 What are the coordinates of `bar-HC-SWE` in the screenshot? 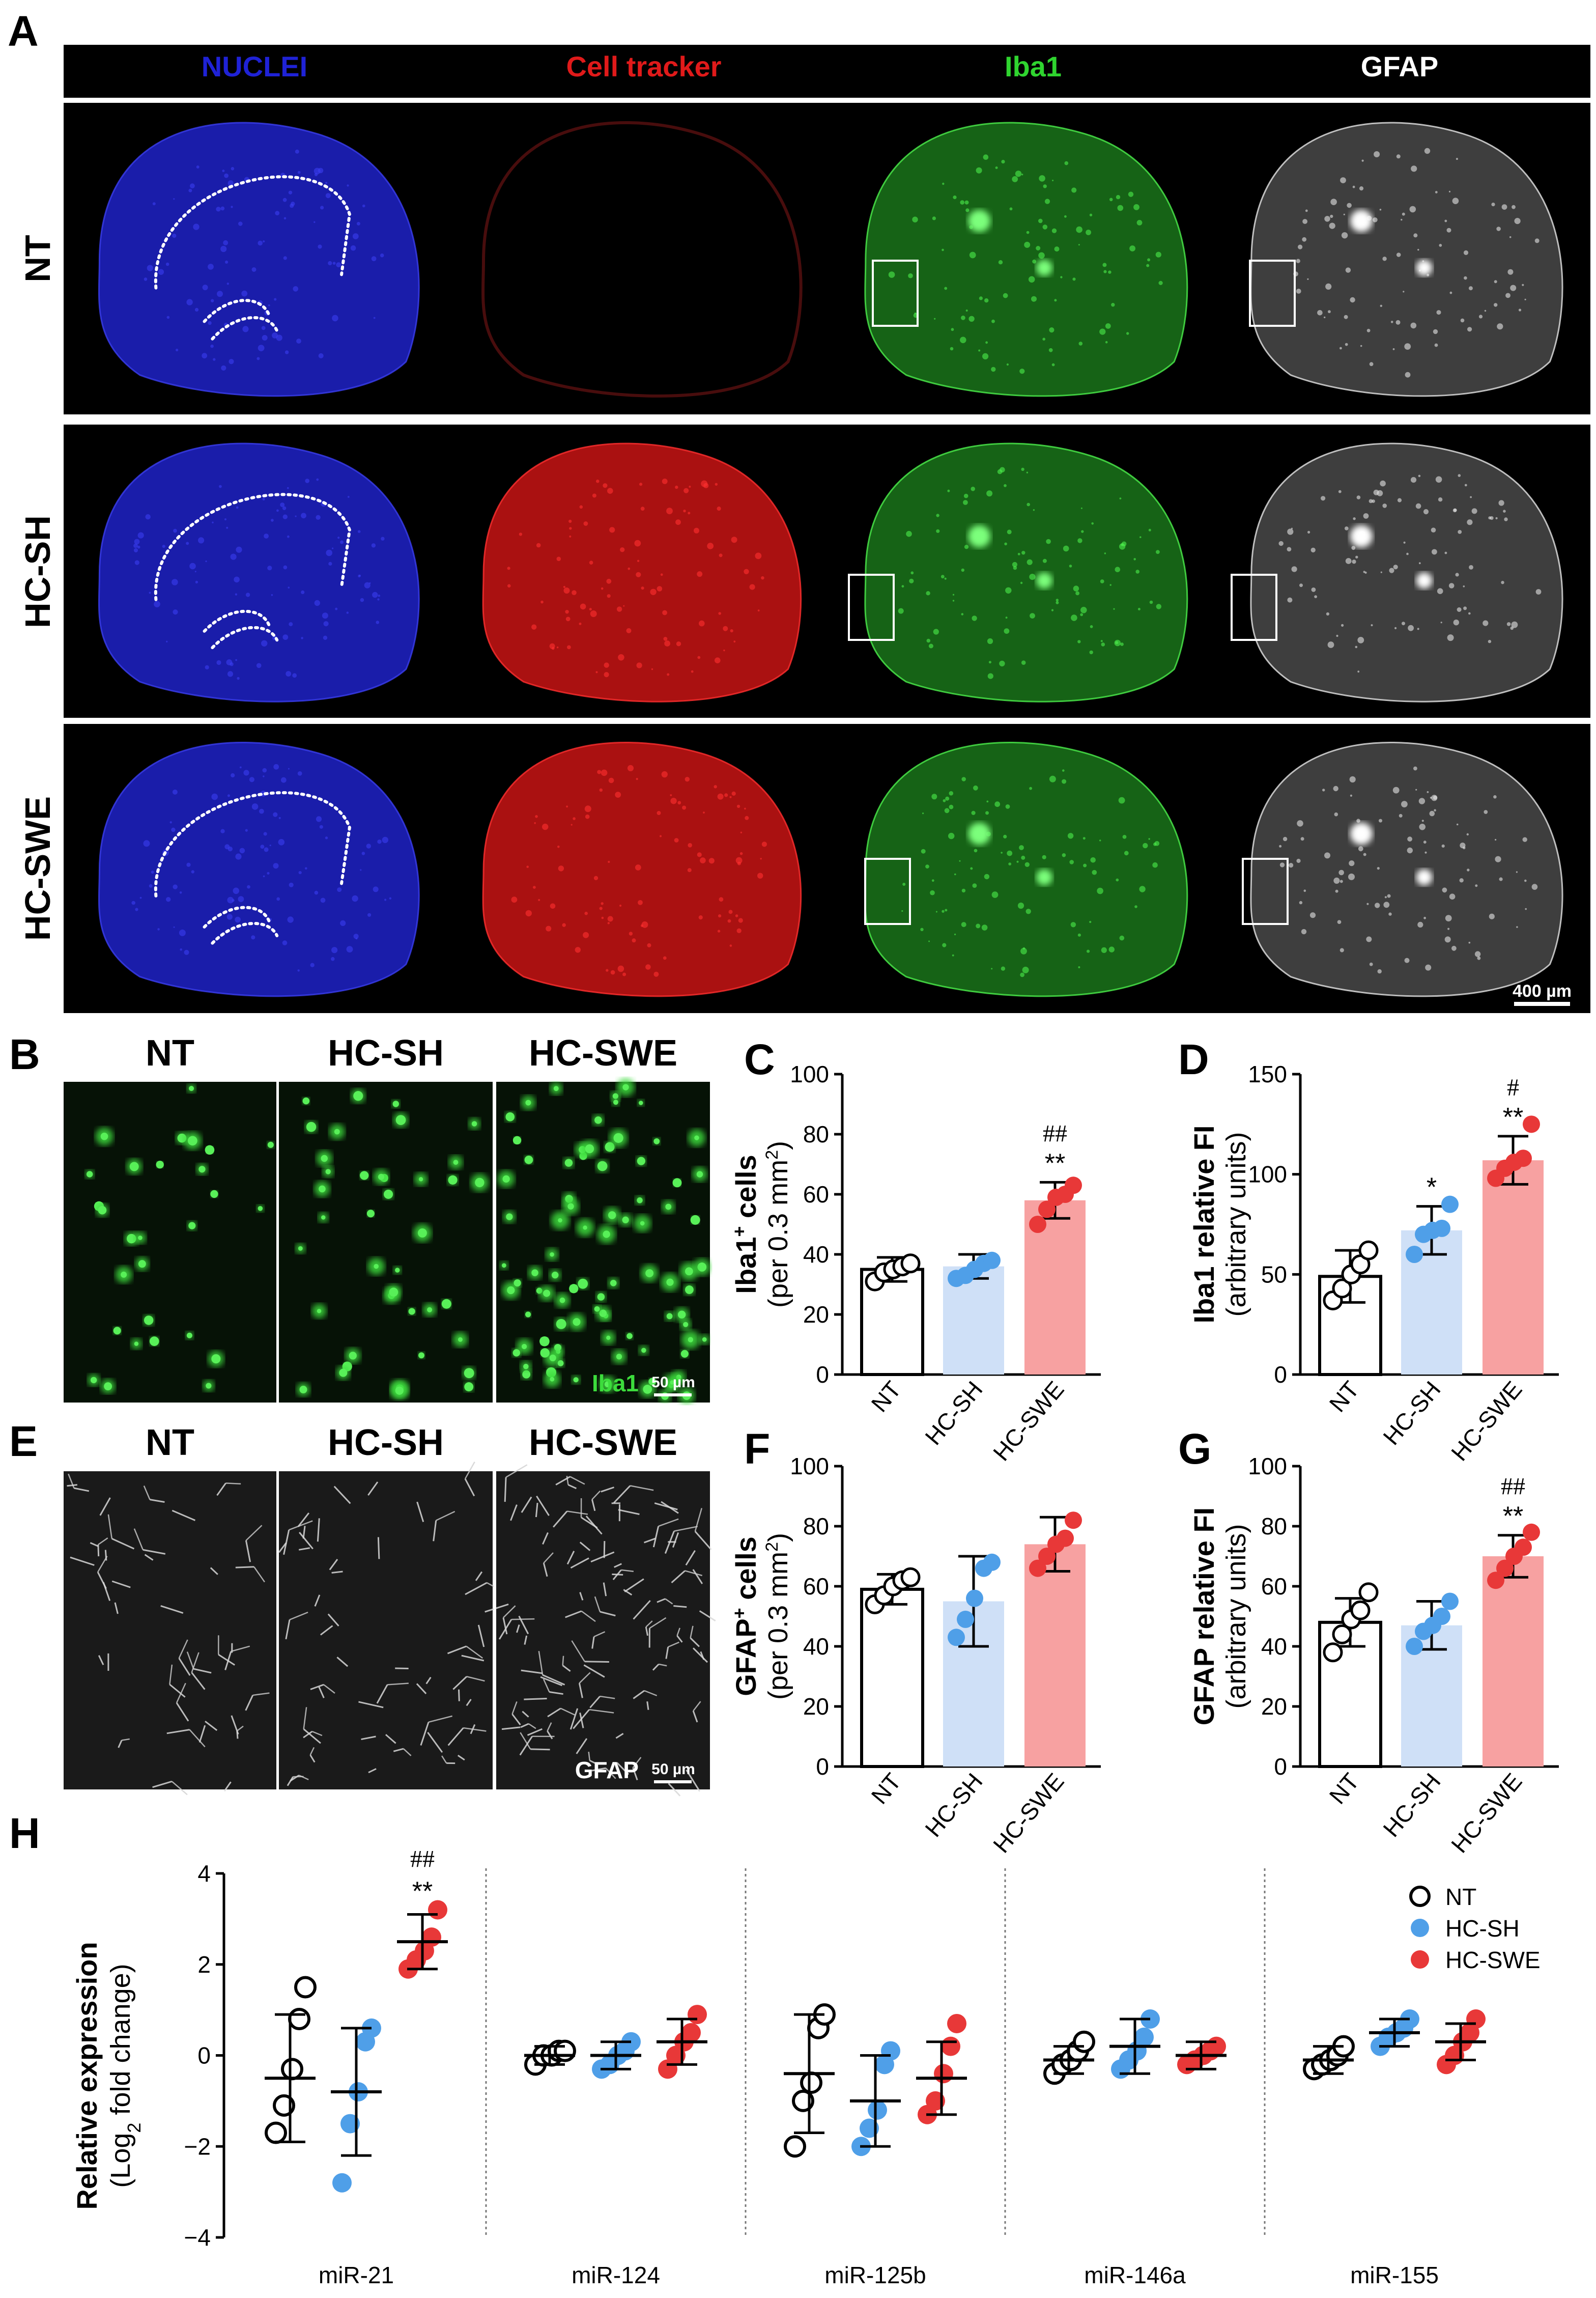 It's located at (1055, 1655).